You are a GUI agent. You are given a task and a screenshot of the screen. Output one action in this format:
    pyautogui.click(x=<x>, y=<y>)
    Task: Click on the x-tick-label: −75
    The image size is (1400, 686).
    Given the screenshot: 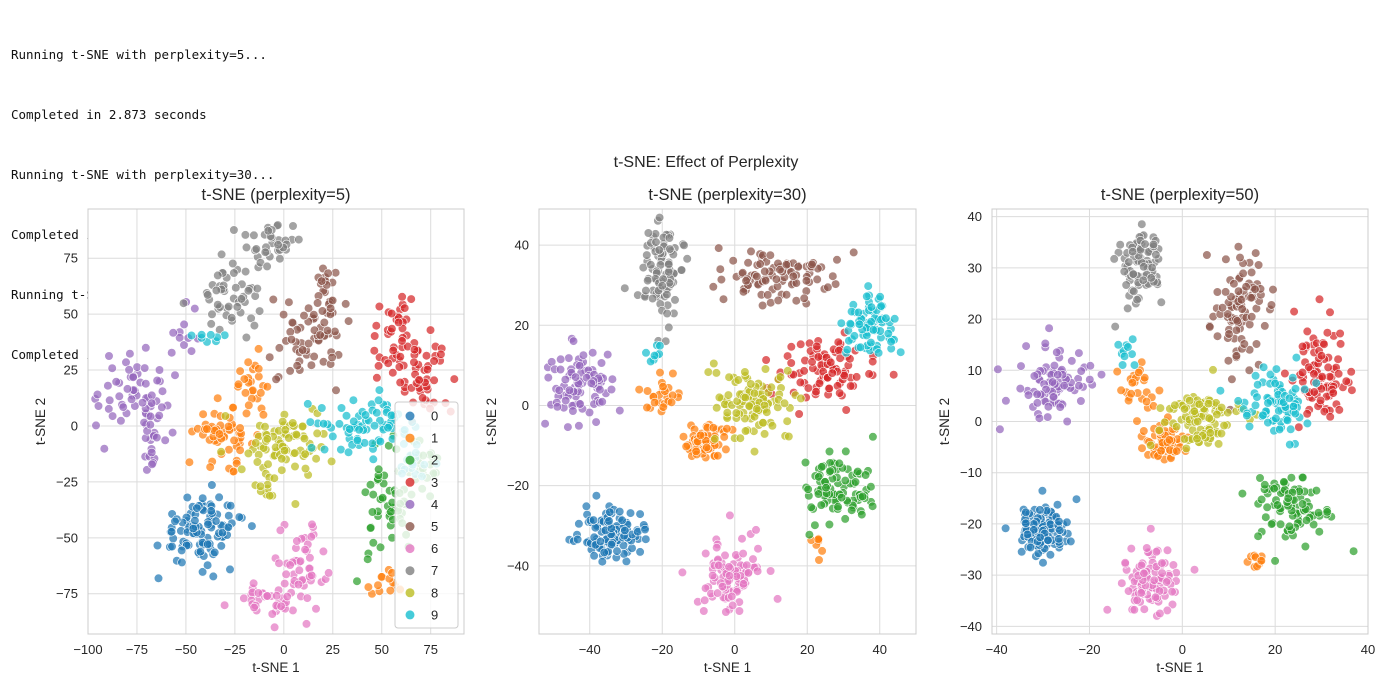 What is the action you would take?
    pyautogui.click(x=137, y=649)
    